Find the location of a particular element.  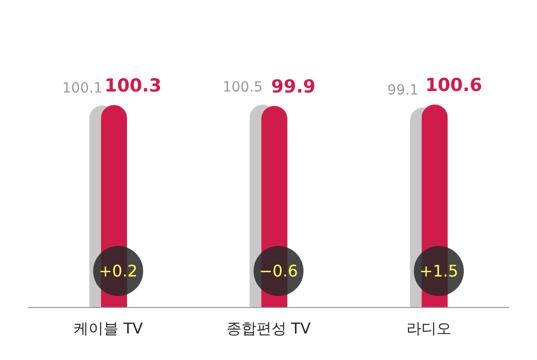

data-label: 99.9 is located at coordinates (293, 87).